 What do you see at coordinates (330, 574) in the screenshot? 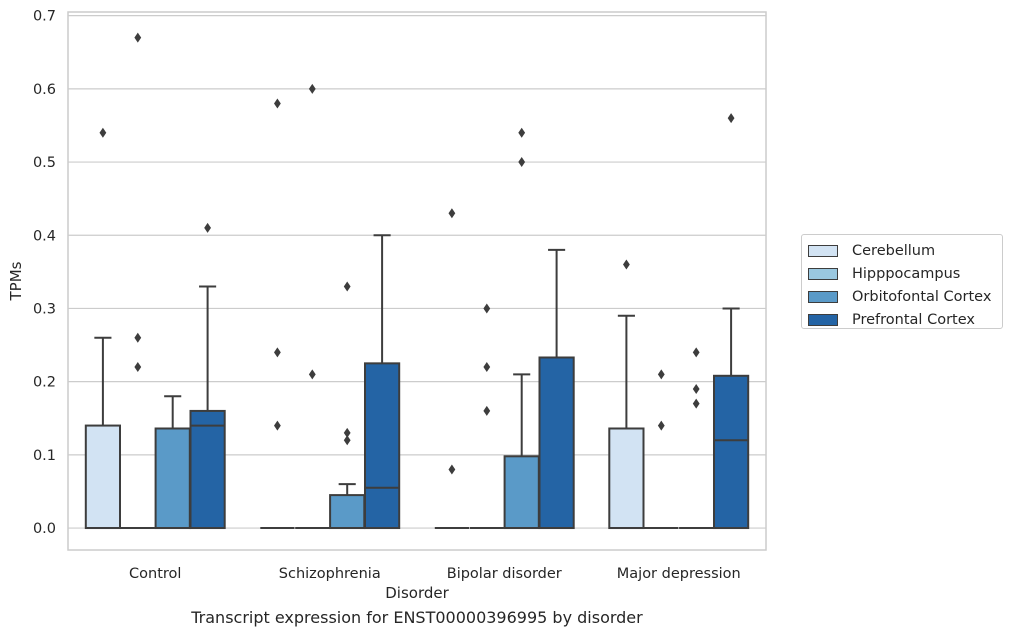
I see `x-tick-label: Schizophrenia` at bounding box center [330, 574].